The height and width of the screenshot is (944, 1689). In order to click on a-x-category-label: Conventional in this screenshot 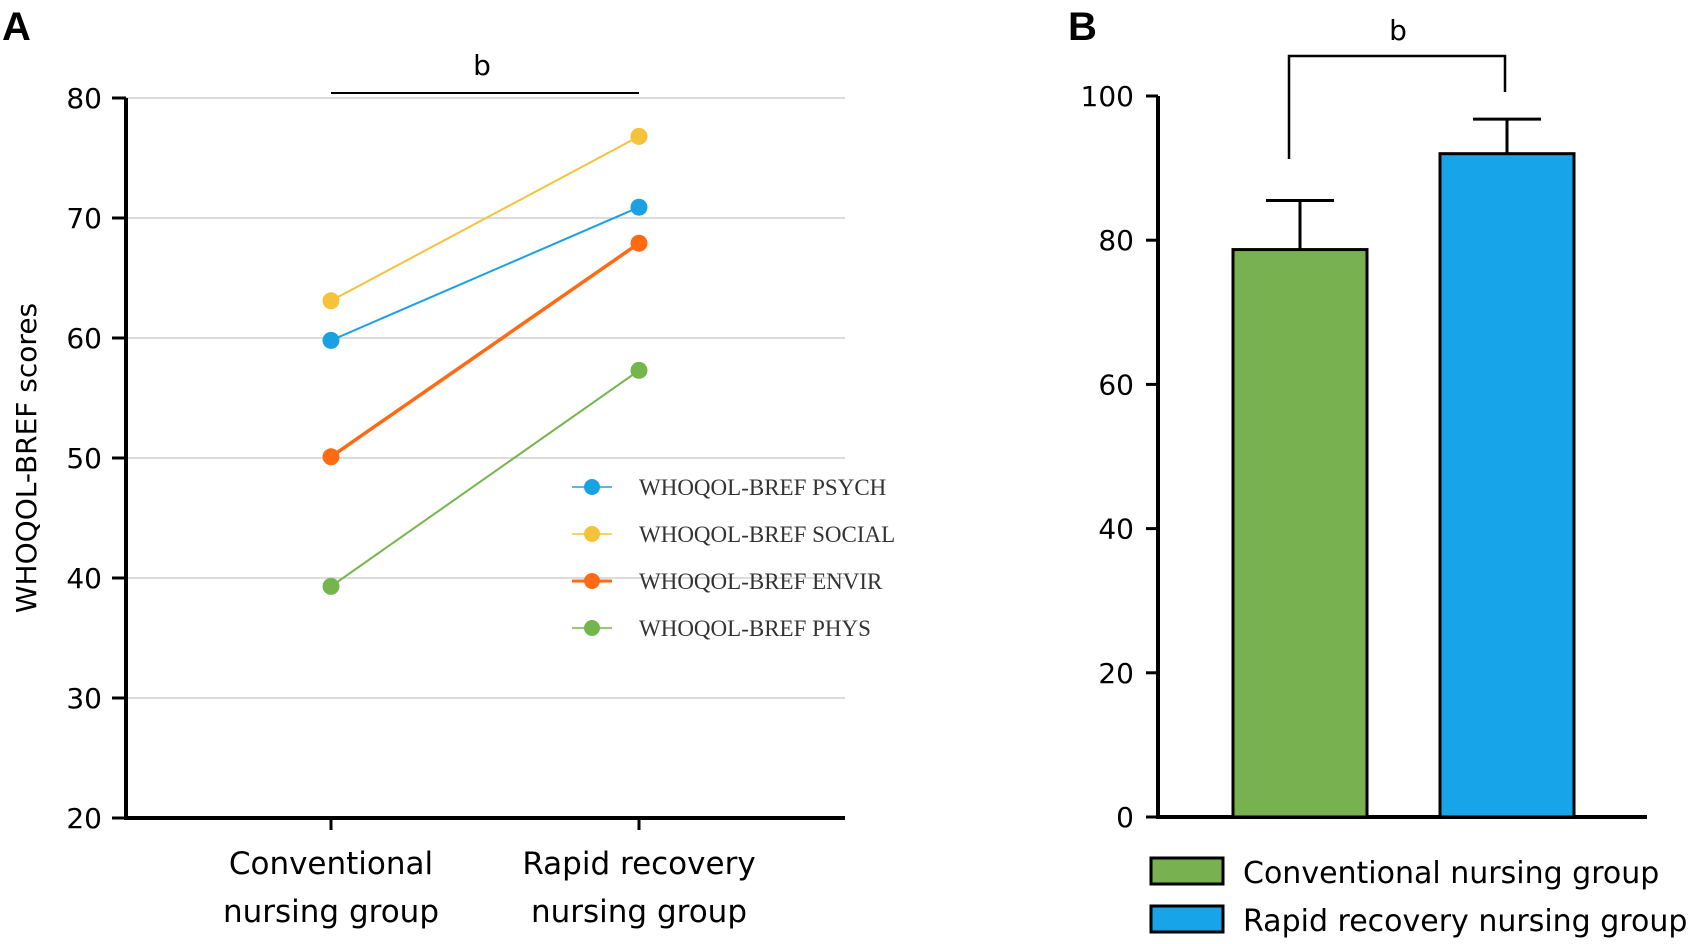, I will do `click(331, 864)`.